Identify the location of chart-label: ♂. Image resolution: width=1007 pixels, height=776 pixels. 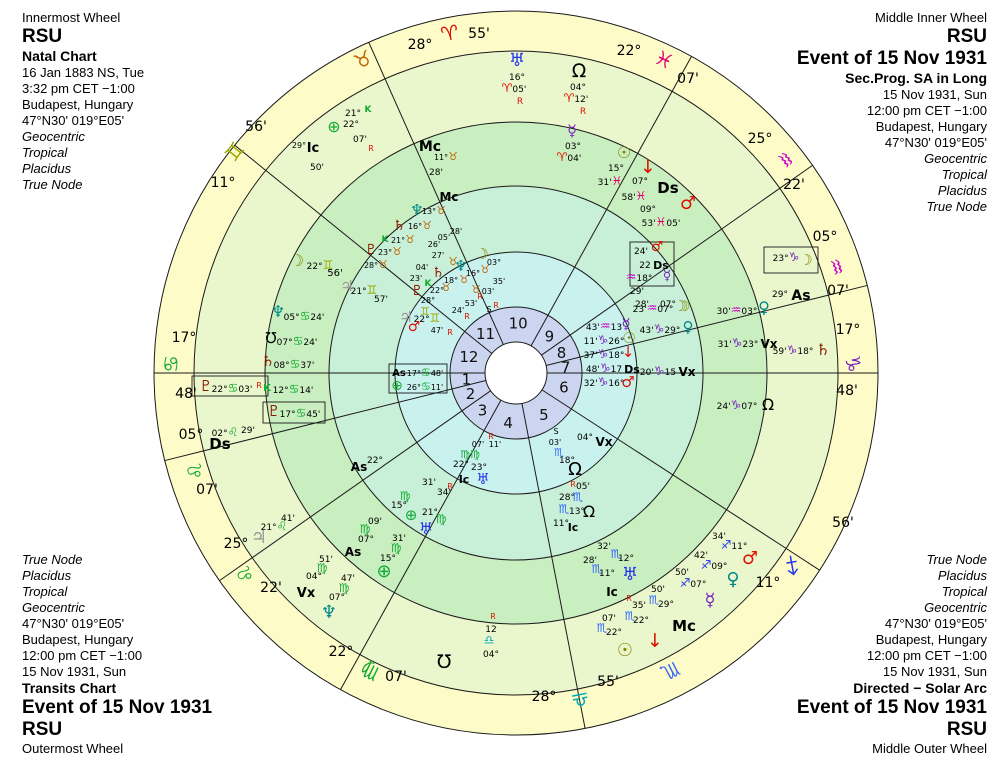
(414, 327).